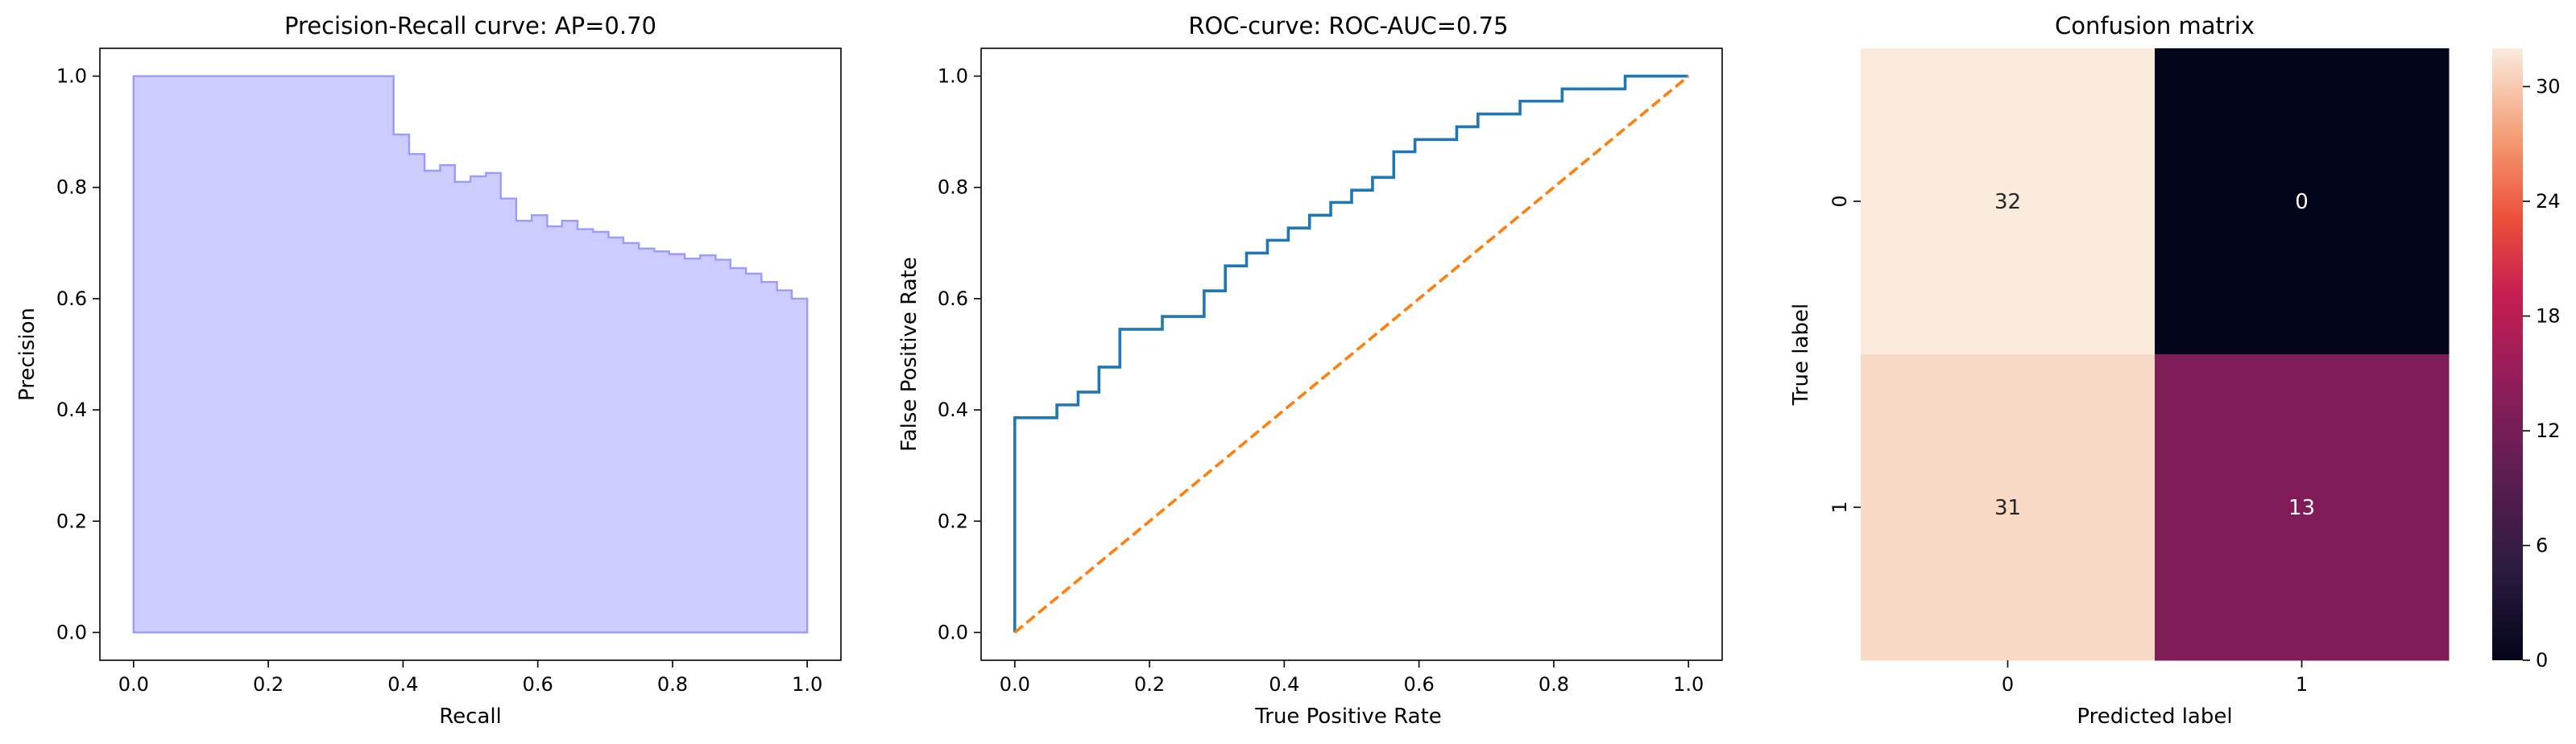 This screenshot has height=744, width=2576. What do you see at coordinates (2548, 431) in the screenshot?
I see `cm-colorbar-tick-label: 12` at bounding box center [2548, 431].